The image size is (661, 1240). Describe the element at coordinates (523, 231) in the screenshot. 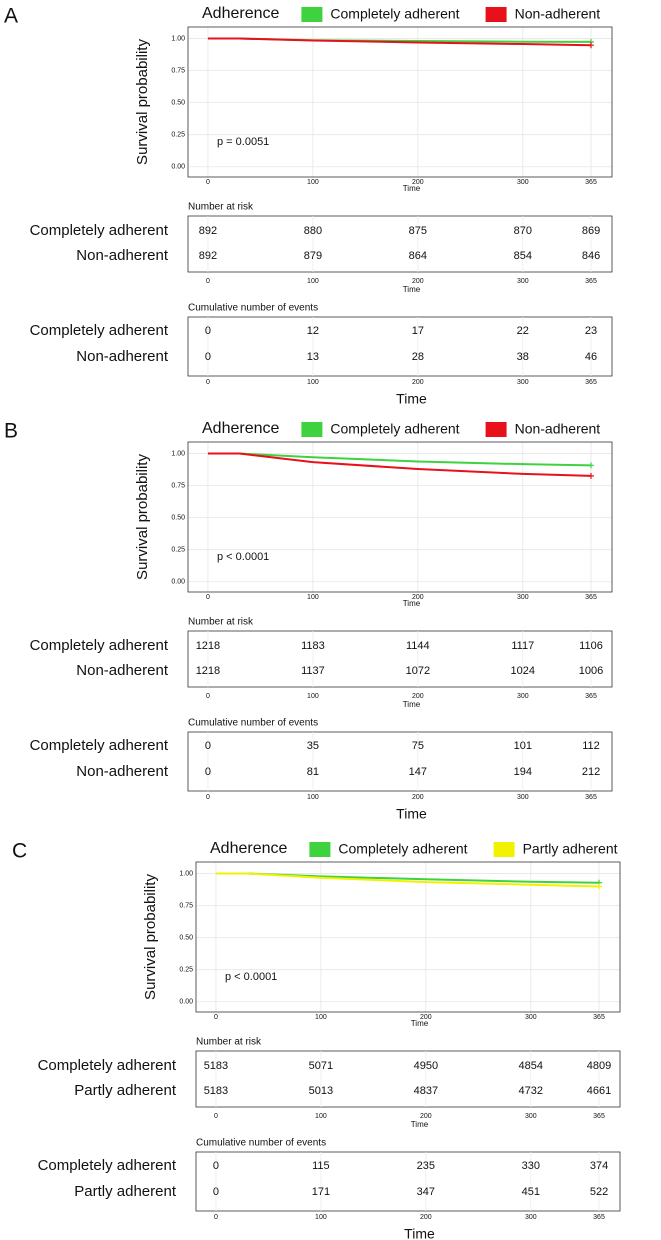

I see `table-value: 870` at that location.